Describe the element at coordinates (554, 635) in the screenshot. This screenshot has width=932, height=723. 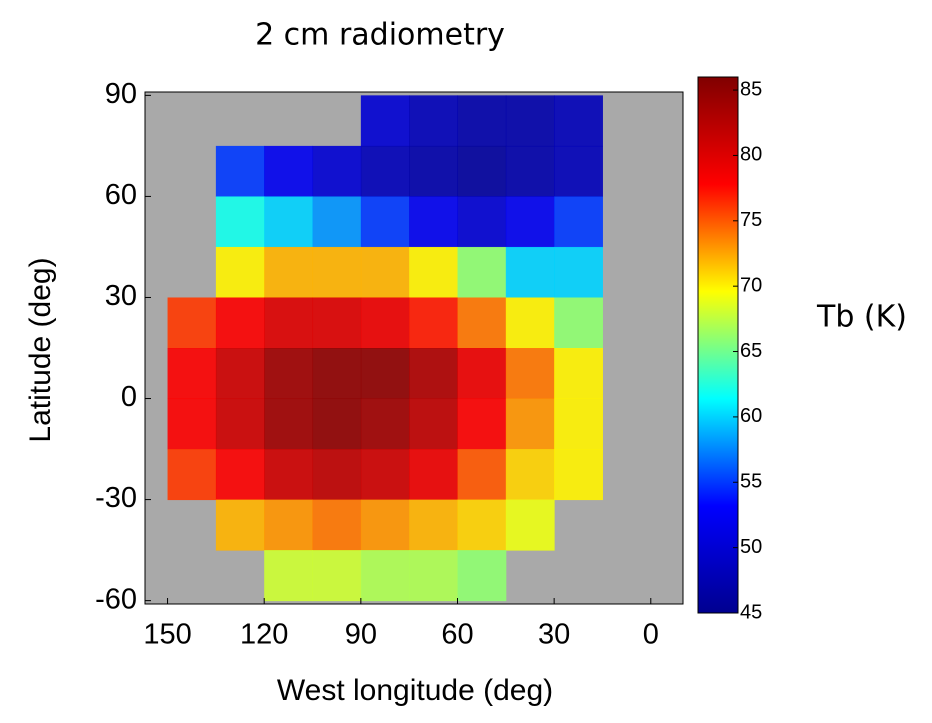
I see `x-tick-label: 30` at that location.